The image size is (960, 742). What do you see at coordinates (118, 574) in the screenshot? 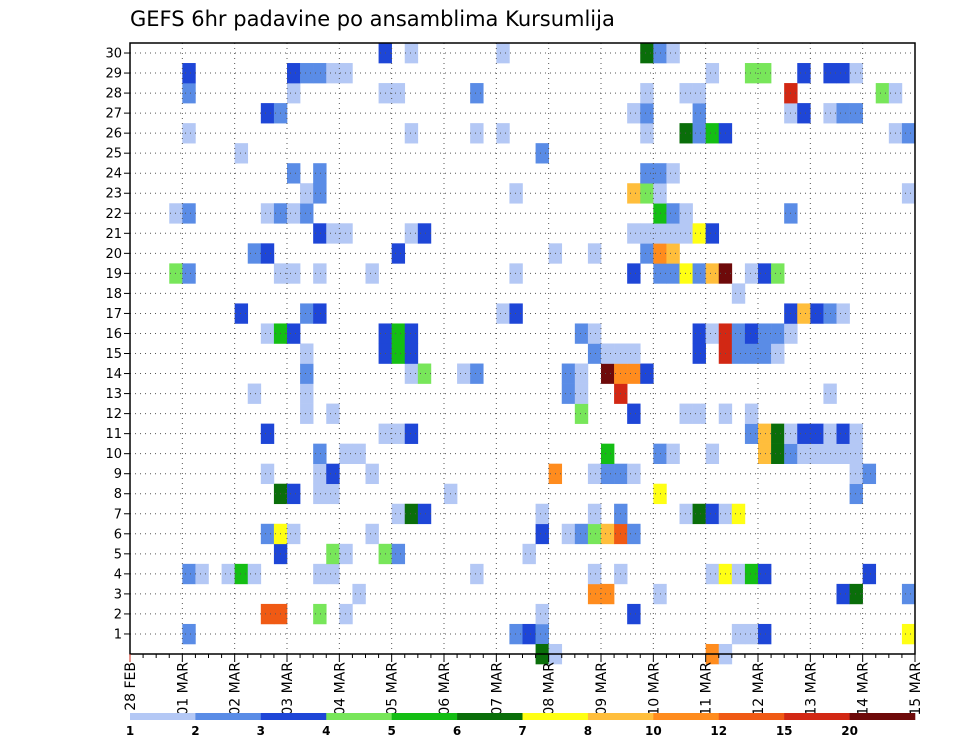
I see `y-tick-label: 4` at bounding box center [118, 574].